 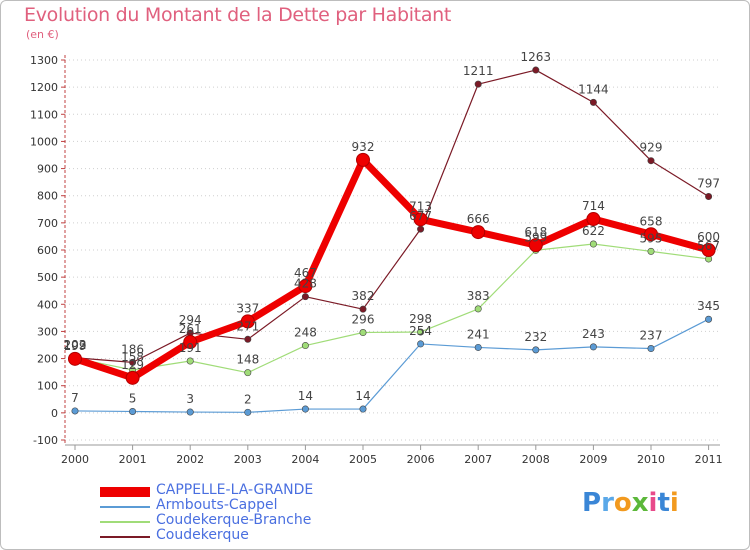 What do you see at coordinates (54, 413) in the screenshot?
I see `y-tick-label: 0` at bounding box center [54, 413].